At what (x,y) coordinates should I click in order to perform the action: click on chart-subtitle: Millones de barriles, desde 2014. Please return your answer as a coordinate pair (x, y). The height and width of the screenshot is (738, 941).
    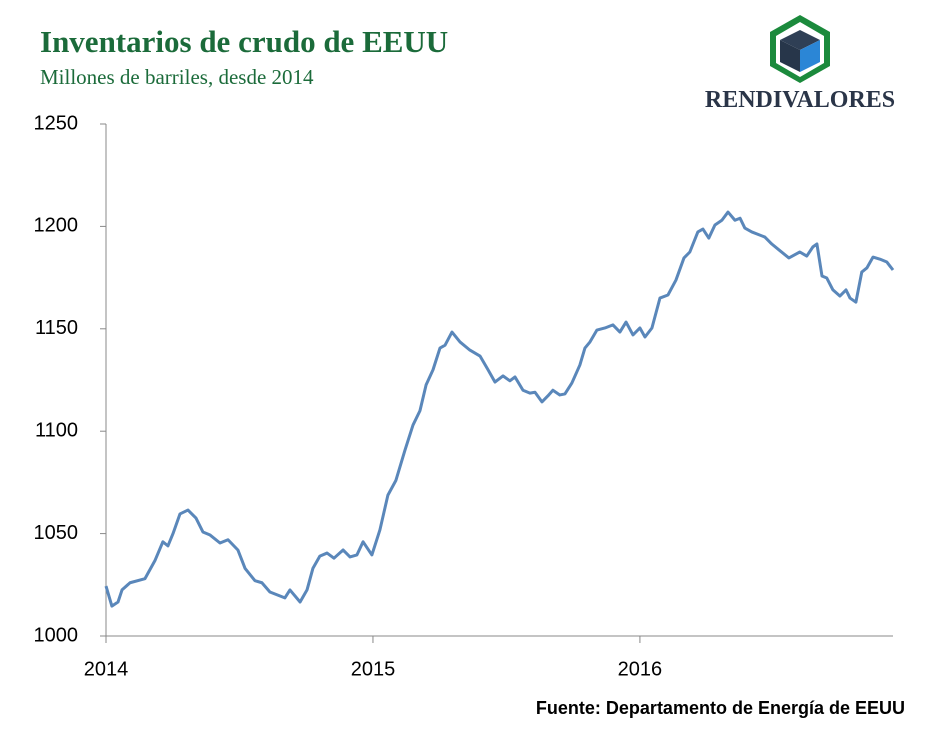
    Looking at the image, I should click on (177, 77).